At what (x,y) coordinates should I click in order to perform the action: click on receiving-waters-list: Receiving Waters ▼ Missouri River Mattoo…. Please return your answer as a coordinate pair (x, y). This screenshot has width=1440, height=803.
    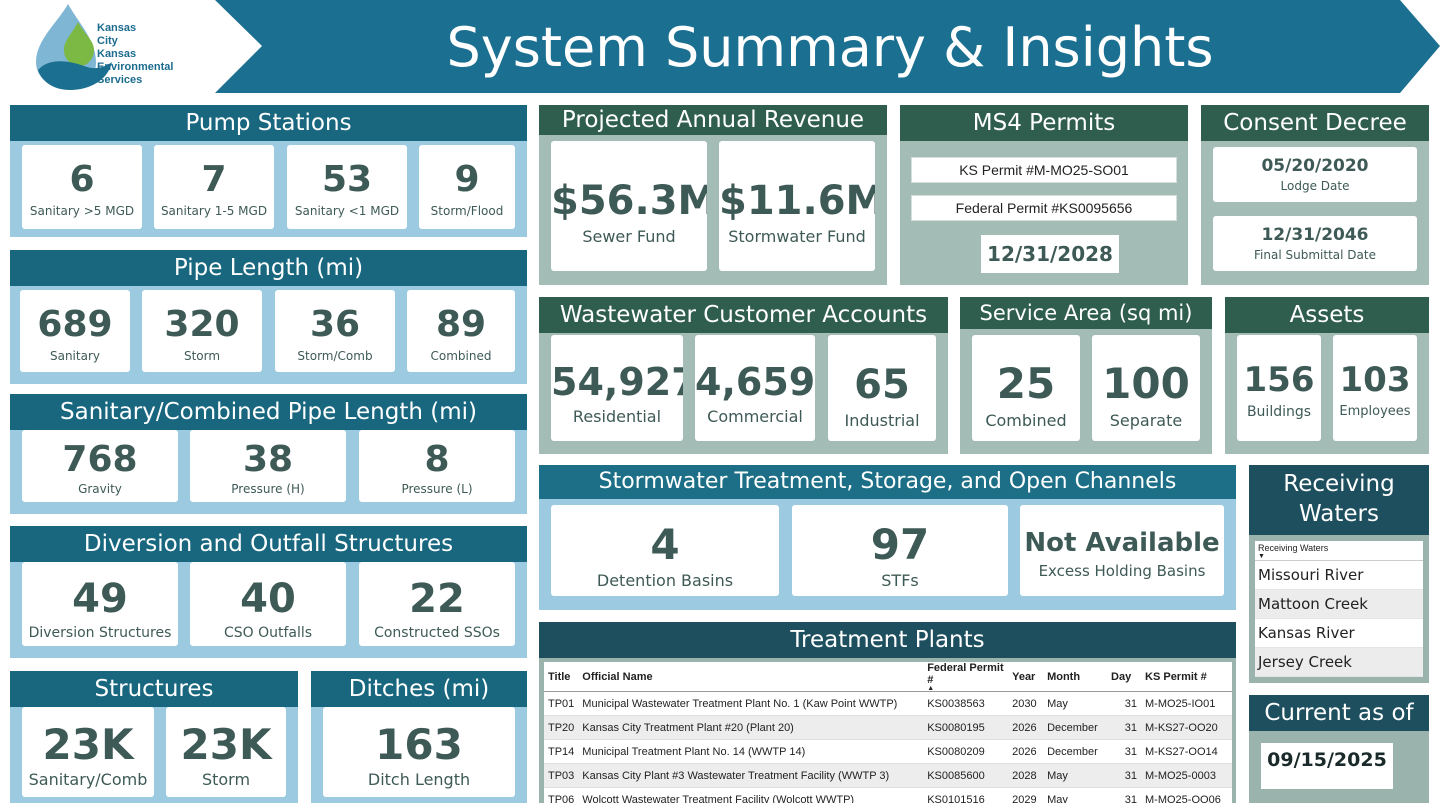
    Looking at the image, I should click on (1339, 609).